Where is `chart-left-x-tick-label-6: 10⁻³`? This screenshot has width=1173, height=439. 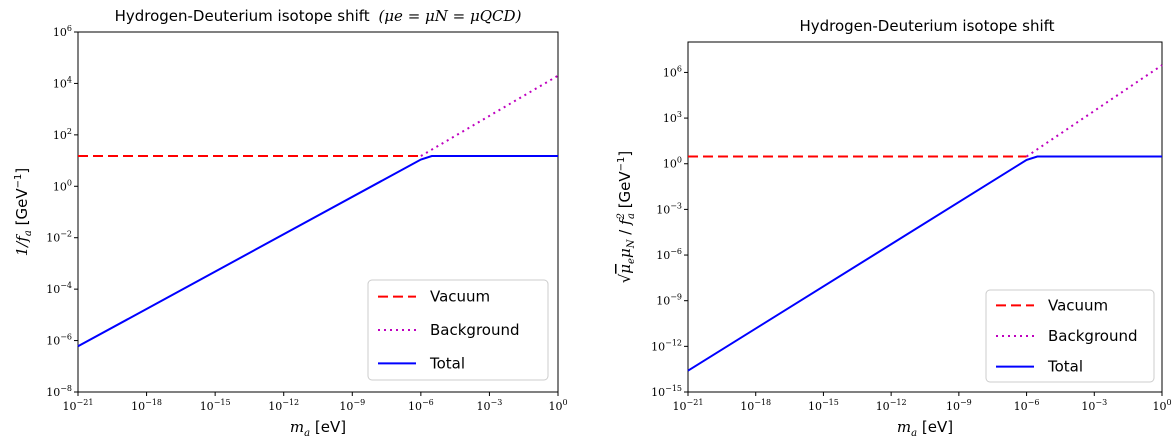 chart-left-x-tick-label-6: 10⁻³ is located at coordinates (490, 405).